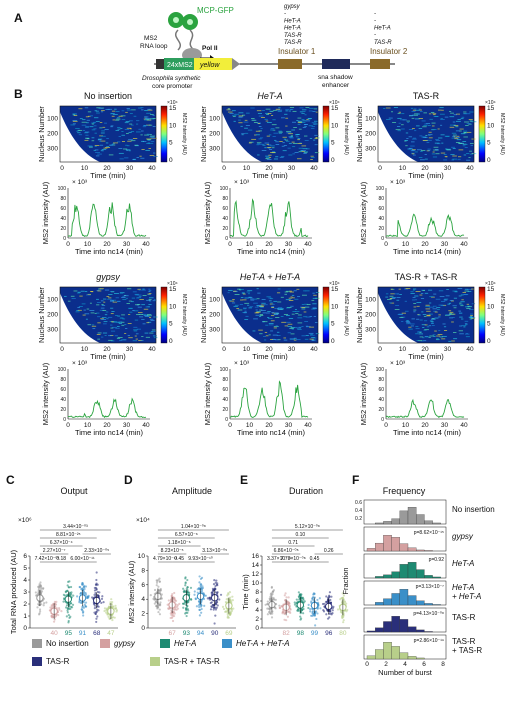 The width and height of the screenshot is (520, 704). I want to click on p-value: 7.42×10⁻⁰⁵, so click(47, 559).